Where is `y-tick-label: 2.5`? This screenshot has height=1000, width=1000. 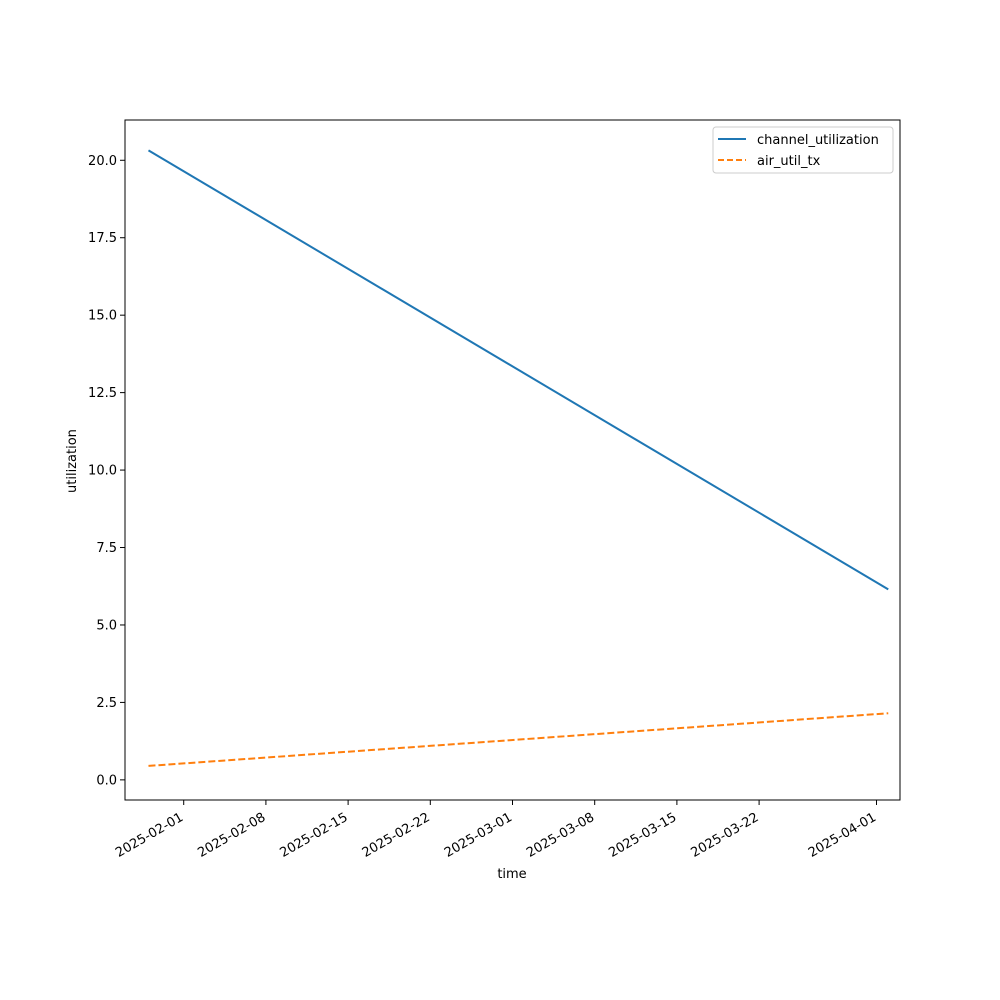
y-tick-label: 2.5 is located at coordinates (106, 703).